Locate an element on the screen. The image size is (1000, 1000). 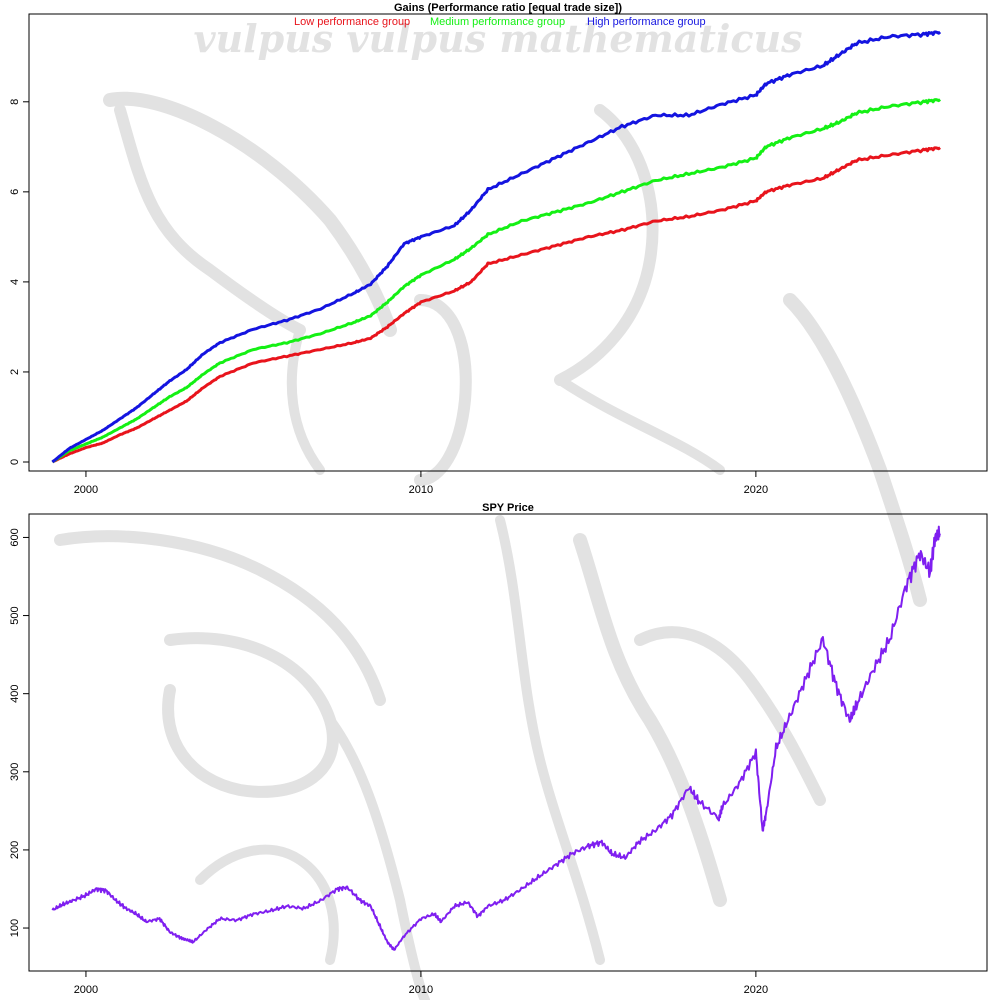
spy-y-tick-label: 500 is located at coordinates (15, 615).